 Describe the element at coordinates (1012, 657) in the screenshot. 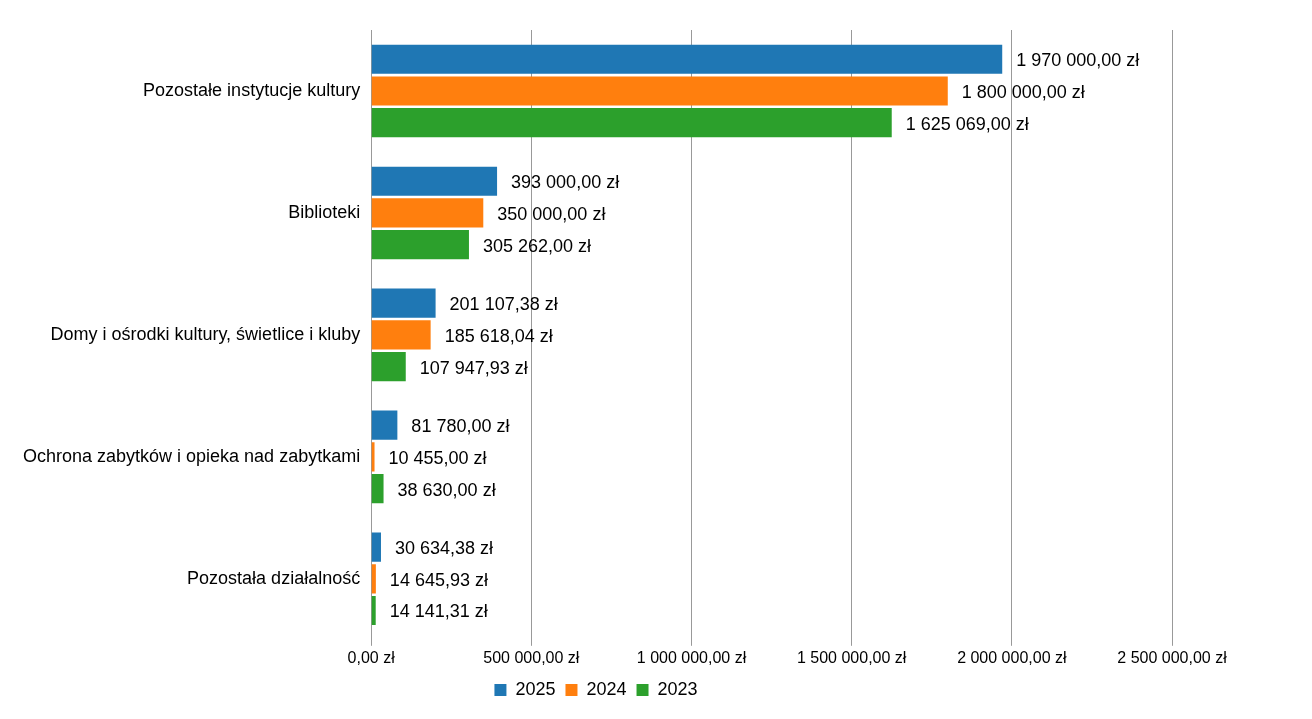

I see `x-tick-label: 2 000 000,00 zł` at that location.